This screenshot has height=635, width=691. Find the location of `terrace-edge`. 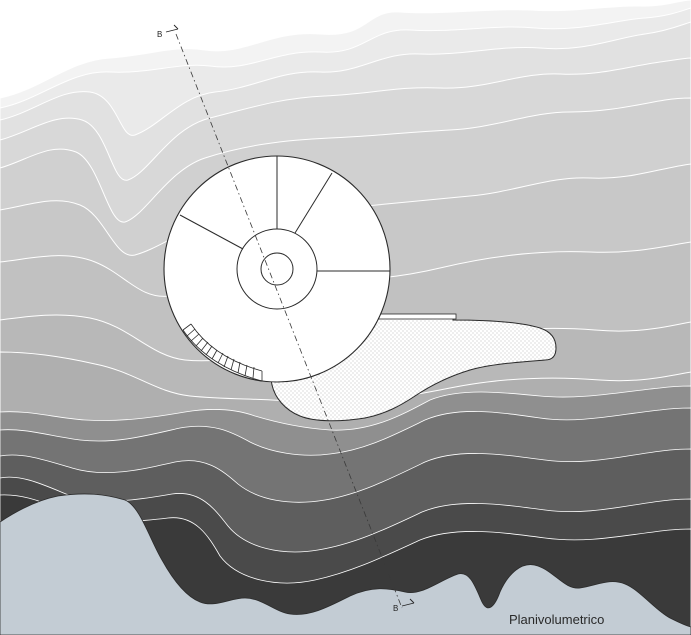

terrace-edge is located at coordinates (414, 316).